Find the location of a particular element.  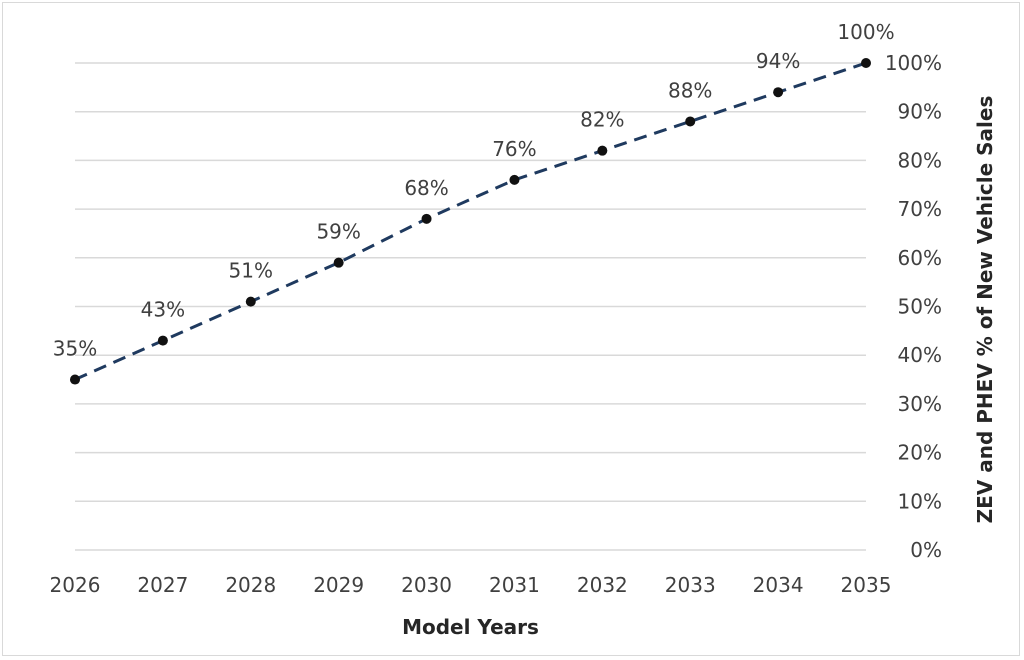

x-tick-label: 2028 is located at coordinates (250, 585).